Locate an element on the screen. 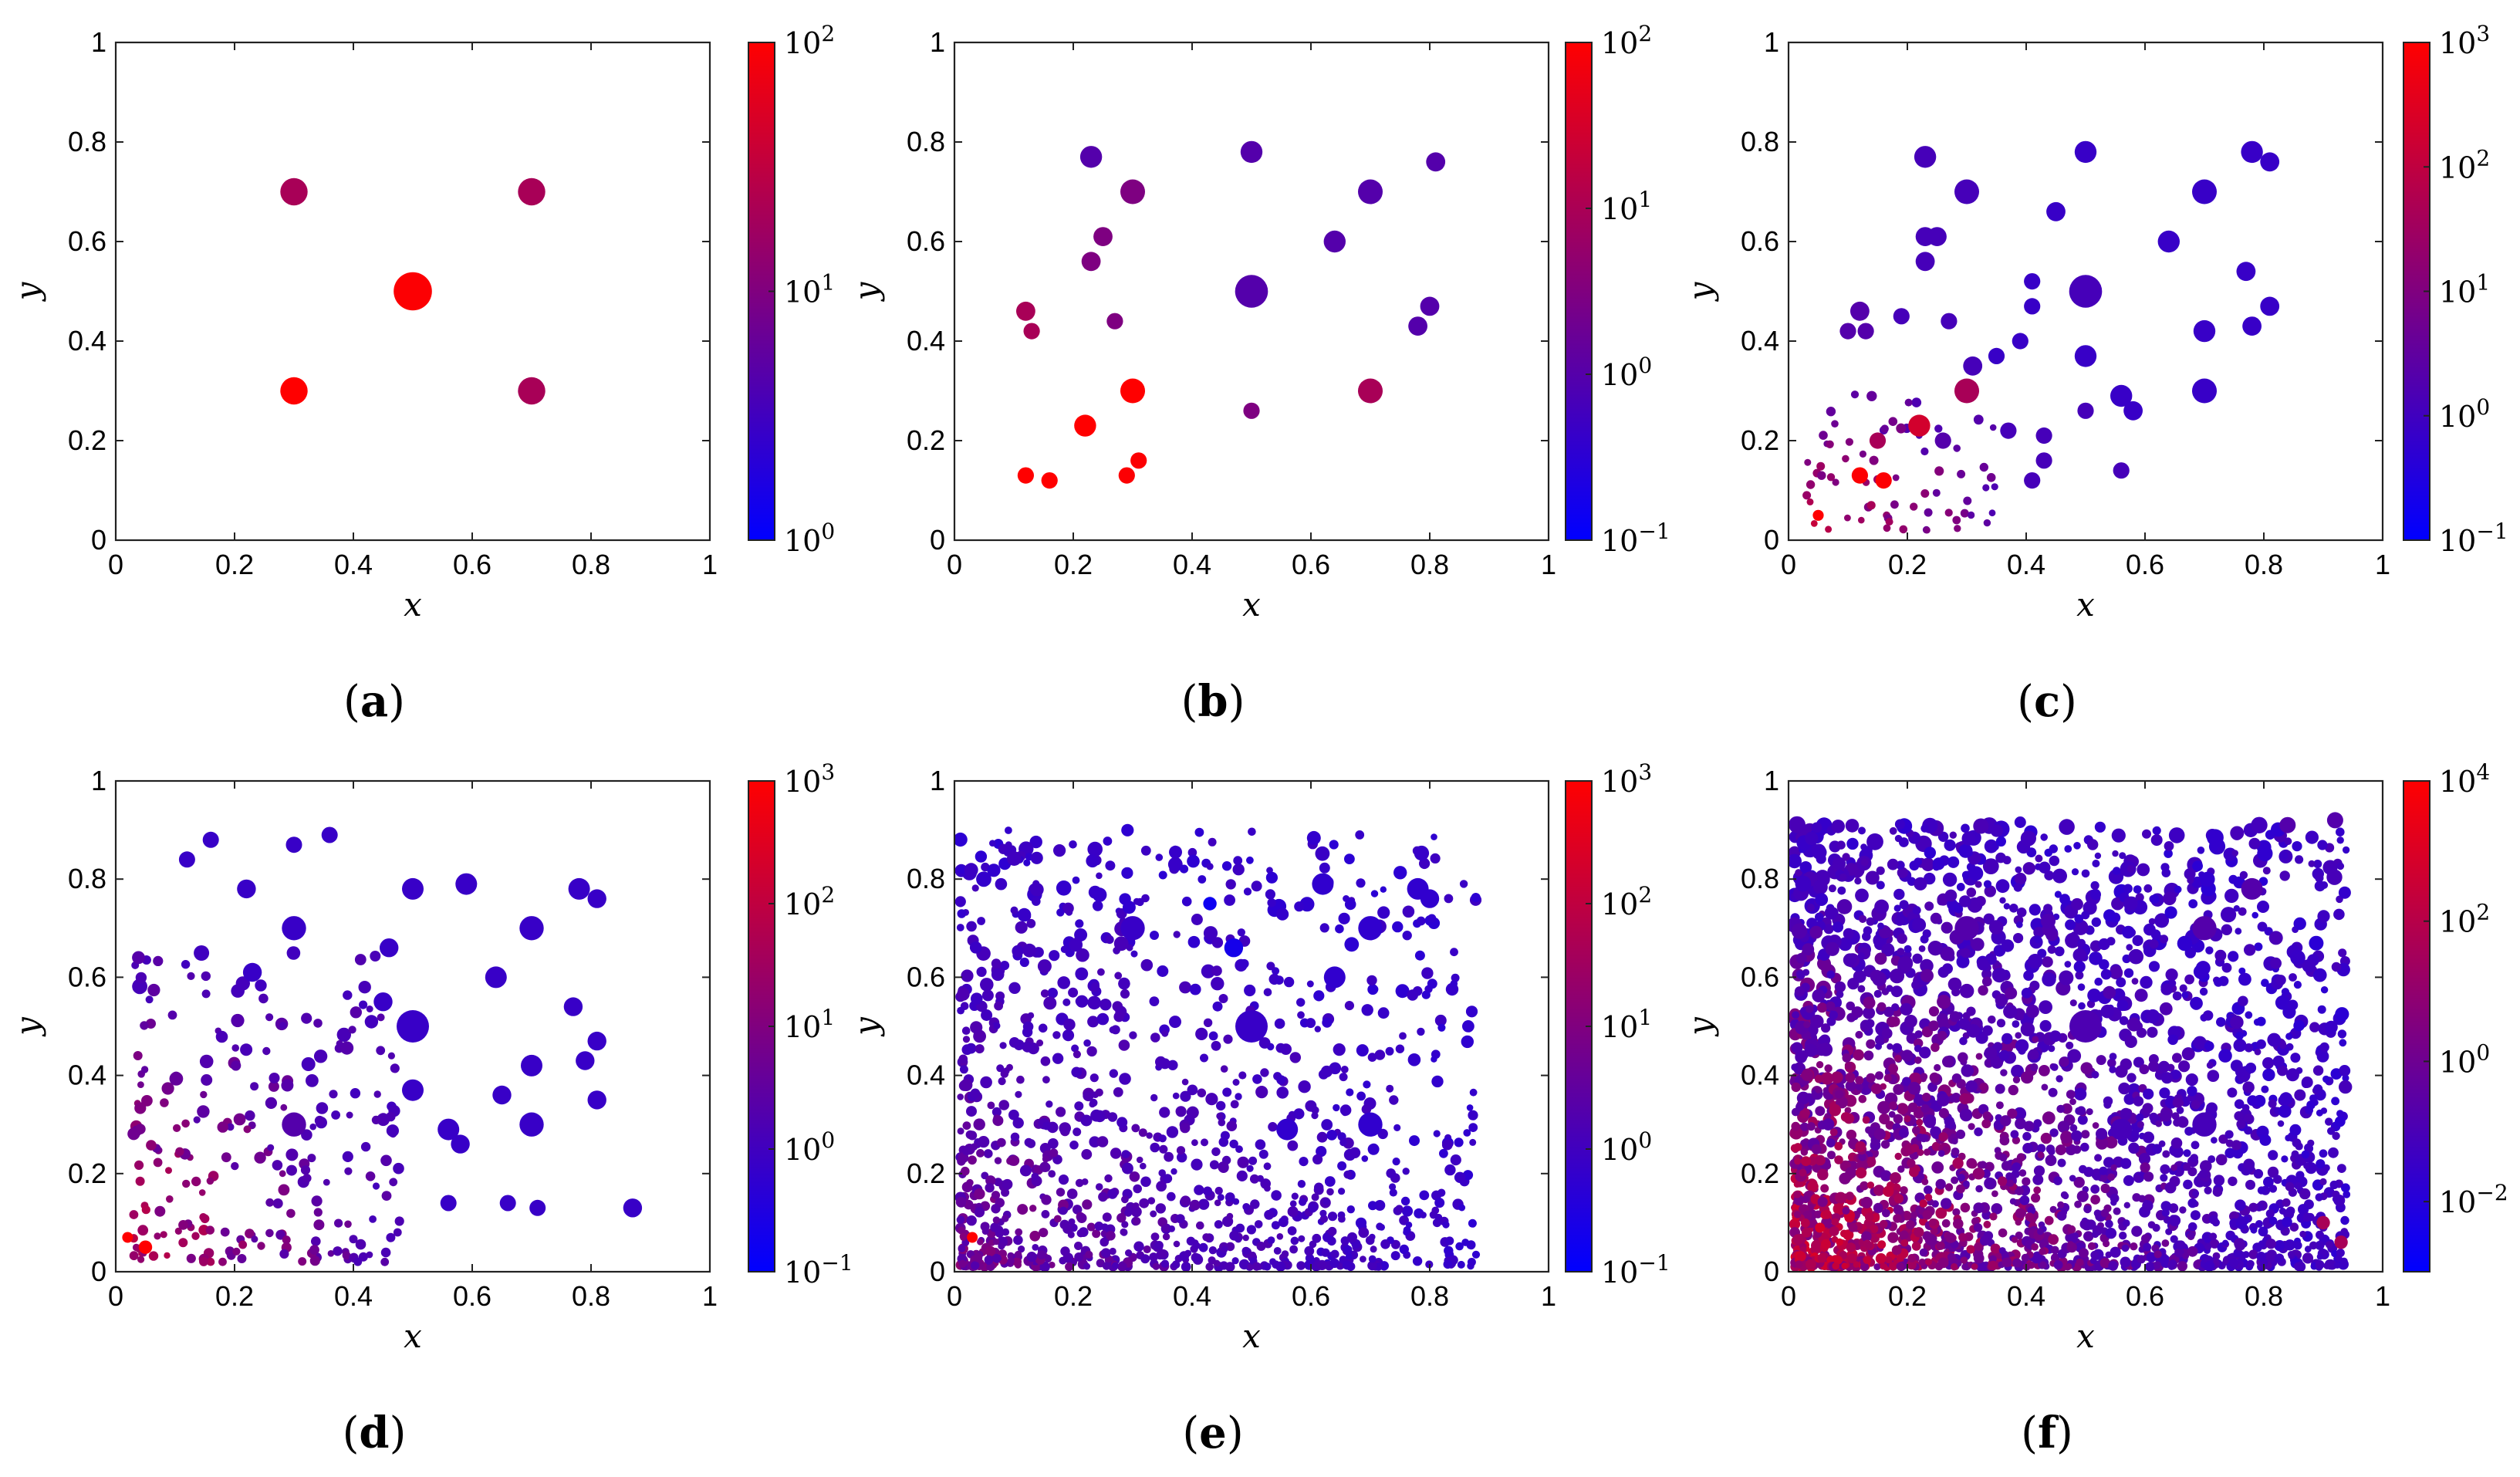 This screenshot has width=2520, height=1477. y-tick-label: 0.8 is located at coordinates (87, 141).